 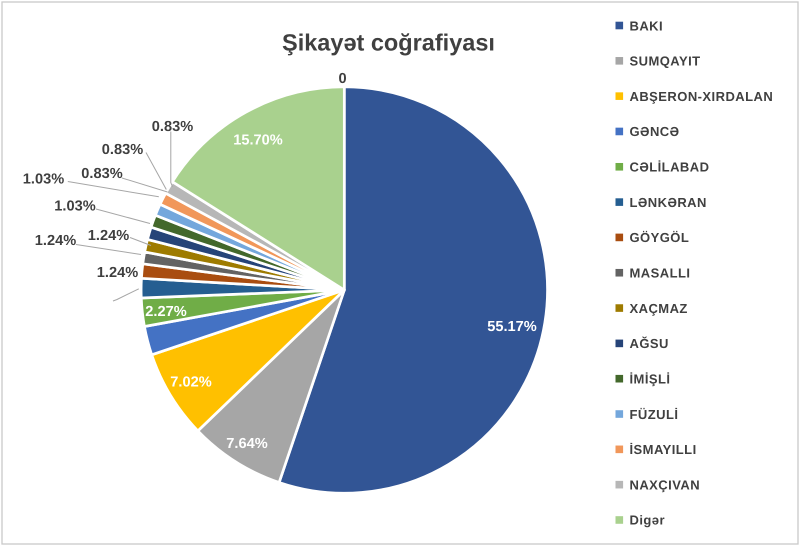 What do you see at coordinates (659, 308) in the screenshot?
I see `svg-text: XAÇMAZ` at bounding box center [659, 308].